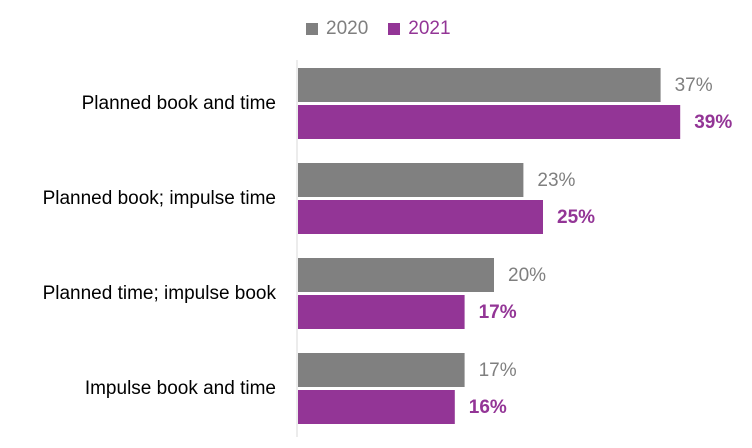 Image resolution: width=752 pixels, height=448 pixels. Describe the element at coordinates (556, 180) in the screenshot. I see `data-label-2020: 23%` at that location.